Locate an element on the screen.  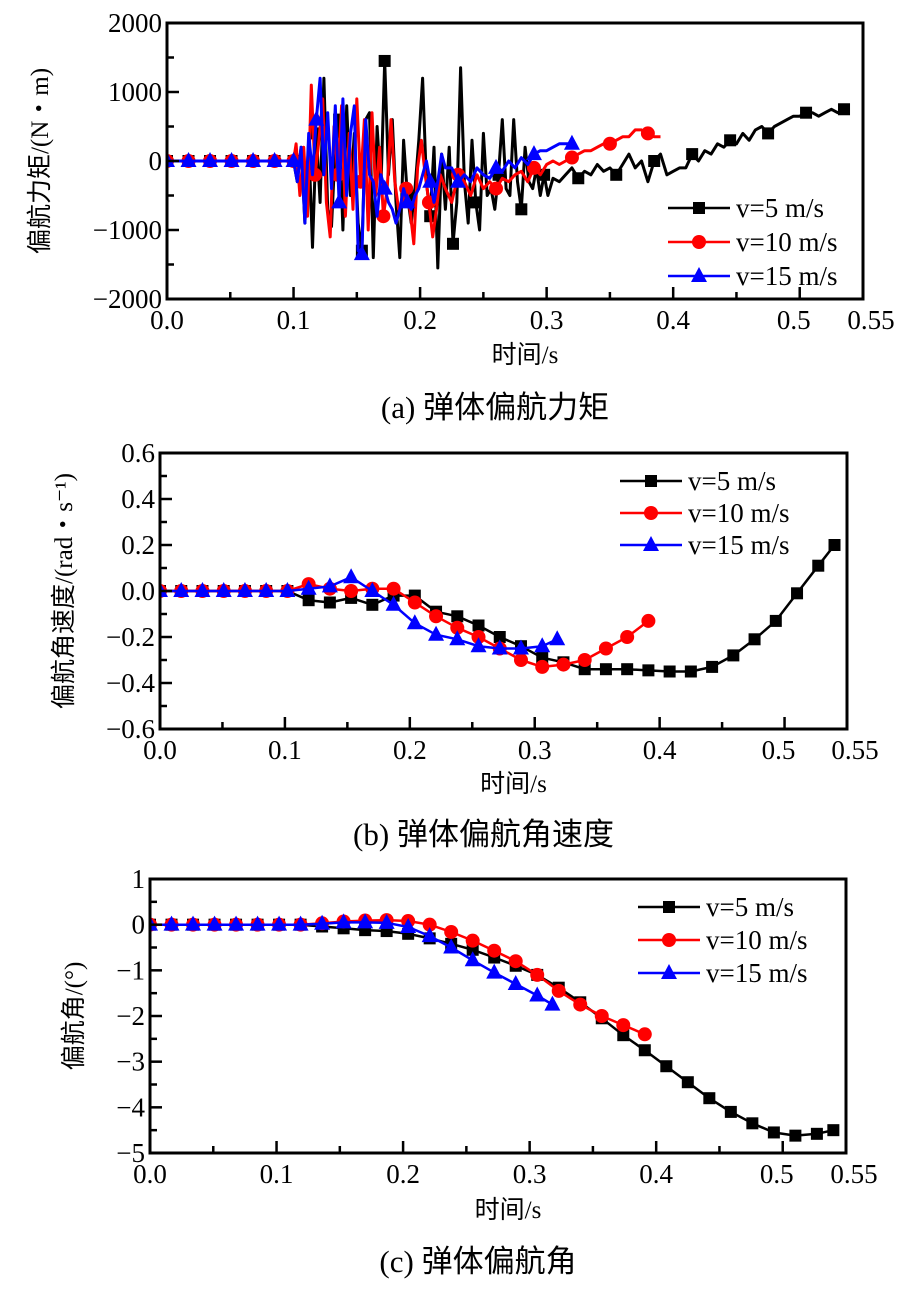
x-tick-label: 0.4 is located at coordinates (673, 320).